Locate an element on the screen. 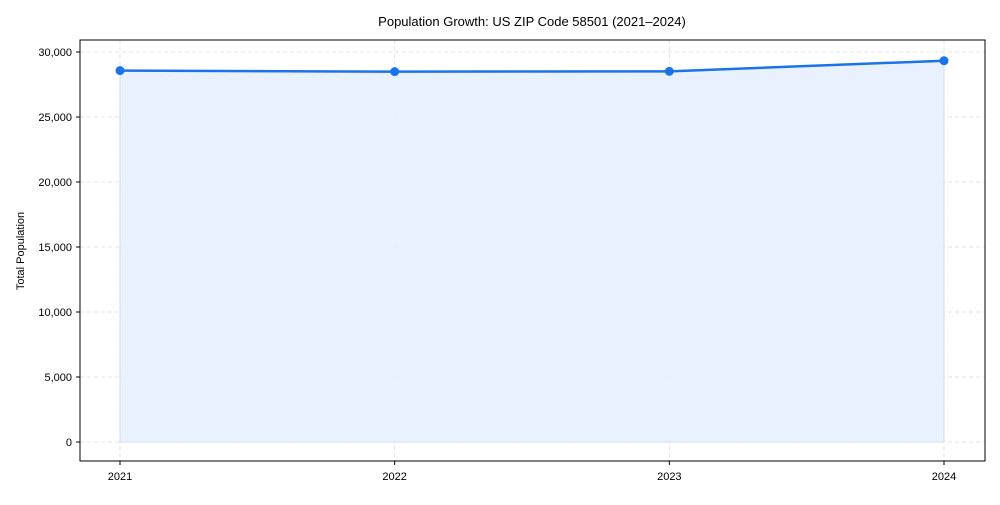  y-tick-label: 30,000 is located at coordinates (55, 53).